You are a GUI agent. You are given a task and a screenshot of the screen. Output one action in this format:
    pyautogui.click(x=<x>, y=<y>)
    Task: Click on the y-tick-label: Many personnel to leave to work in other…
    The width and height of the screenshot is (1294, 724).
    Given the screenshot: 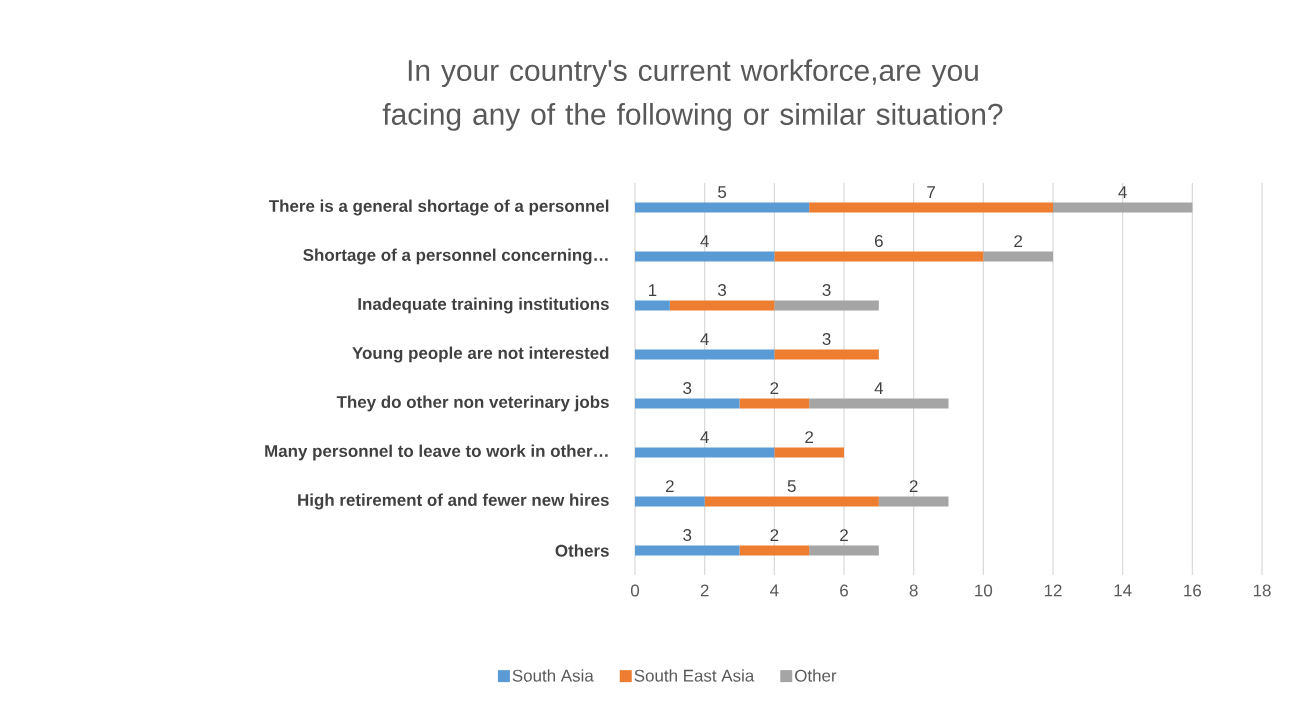 What is the action you would take?
    pyautogui.click(x=436, y=452)
    